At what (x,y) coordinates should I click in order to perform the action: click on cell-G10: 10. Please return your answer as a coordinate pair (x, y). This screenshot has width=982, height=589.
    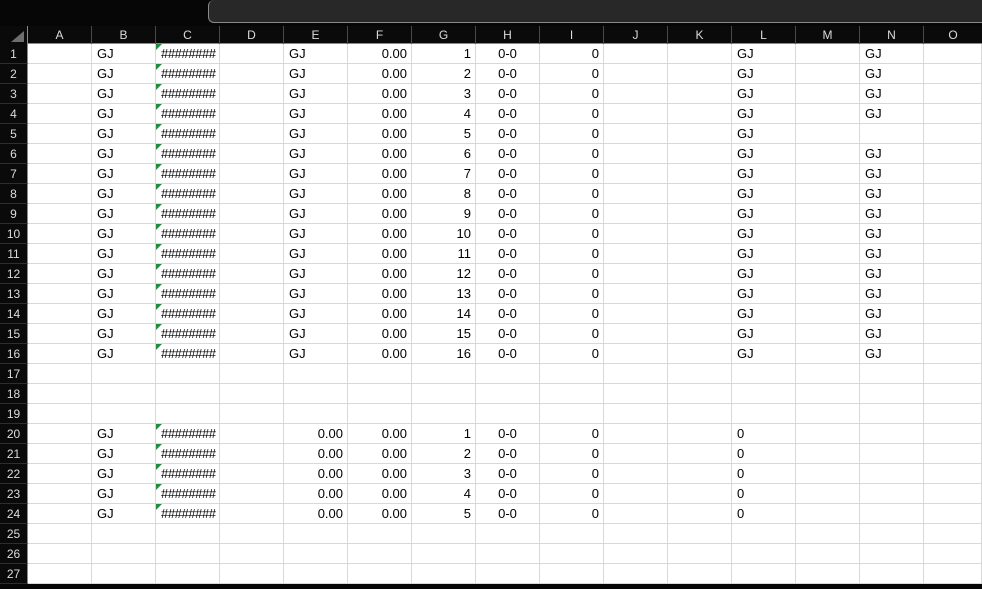
    Looking at the image, I should click on (444, 234).